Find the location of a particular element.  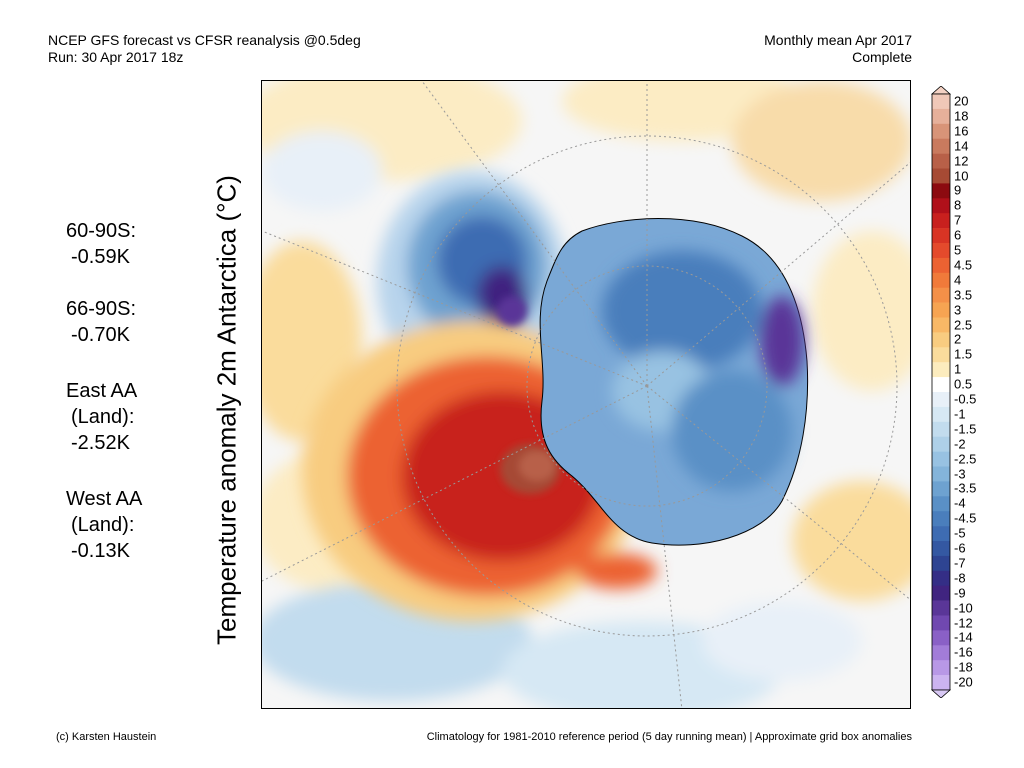

colorbar-tick-label: 2.5 is located at coordinates (963, 324).